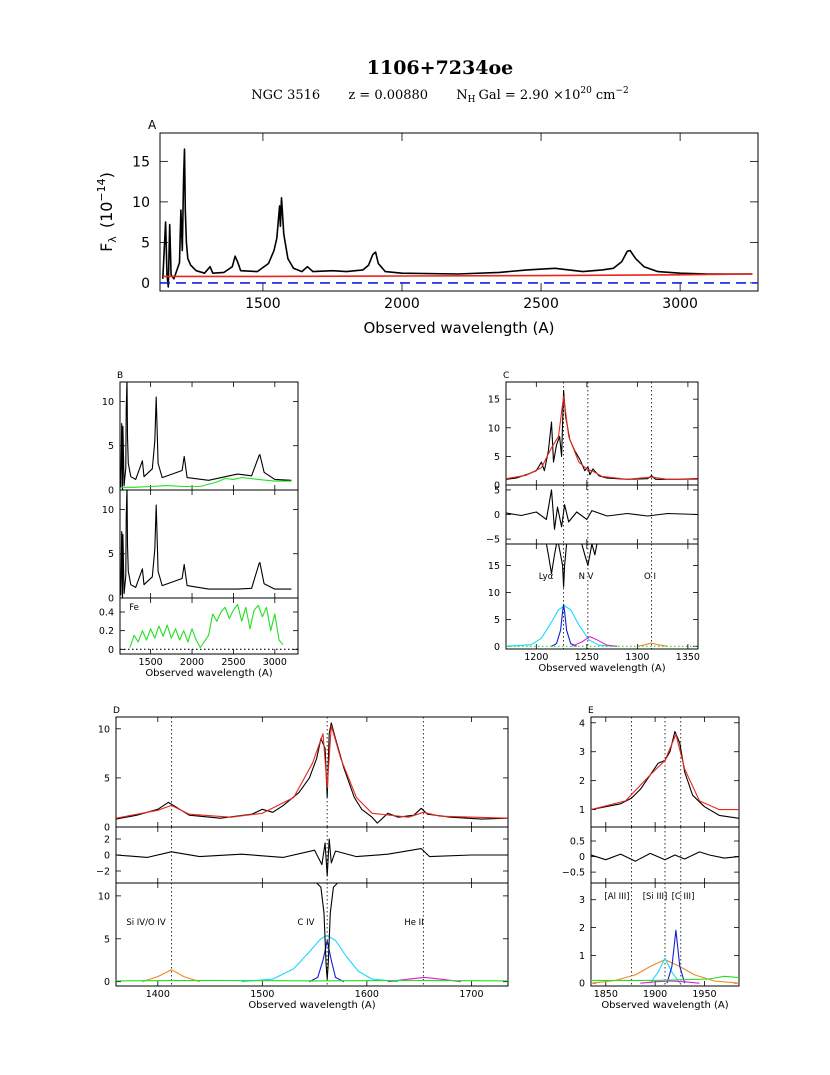  Describe the element at coordinates (573, 873) in the screenshot. I see `y-tick-label: −0.5` at that location.